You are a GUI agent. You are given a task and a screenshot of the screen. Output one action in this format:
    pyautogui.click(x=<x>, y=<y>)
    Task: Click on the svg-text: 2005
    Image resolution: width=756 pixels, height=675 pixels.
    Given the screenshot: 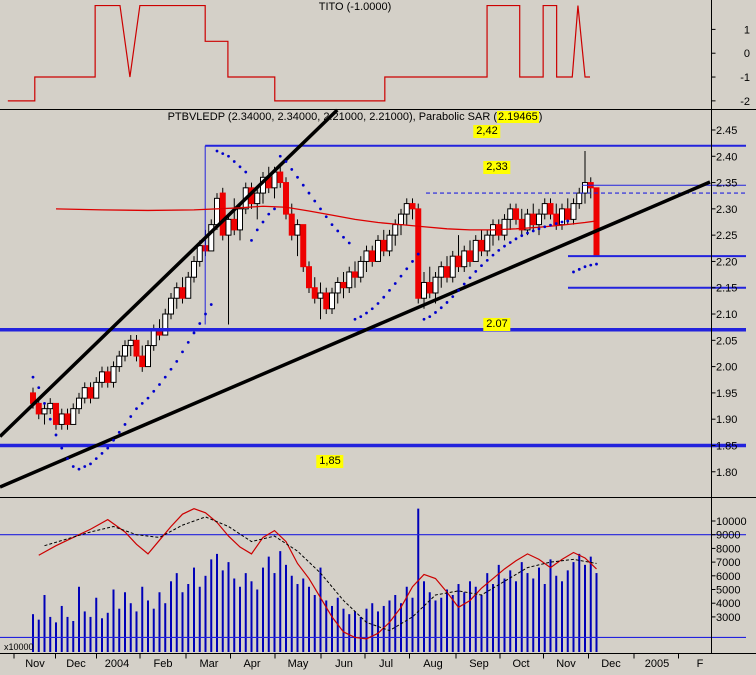 What is the action you would take?
    pyautogui.click(x=657, y=664)
    